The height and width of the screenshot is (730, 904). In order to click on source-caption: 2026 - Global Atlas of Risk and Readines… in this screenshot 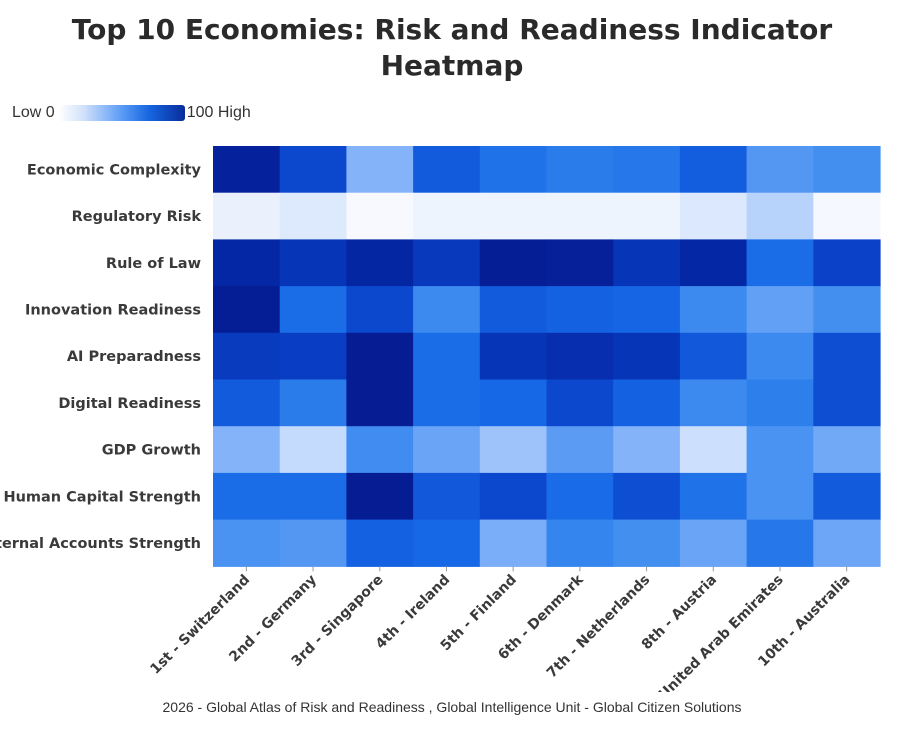, I will do `click(452, 707)`.